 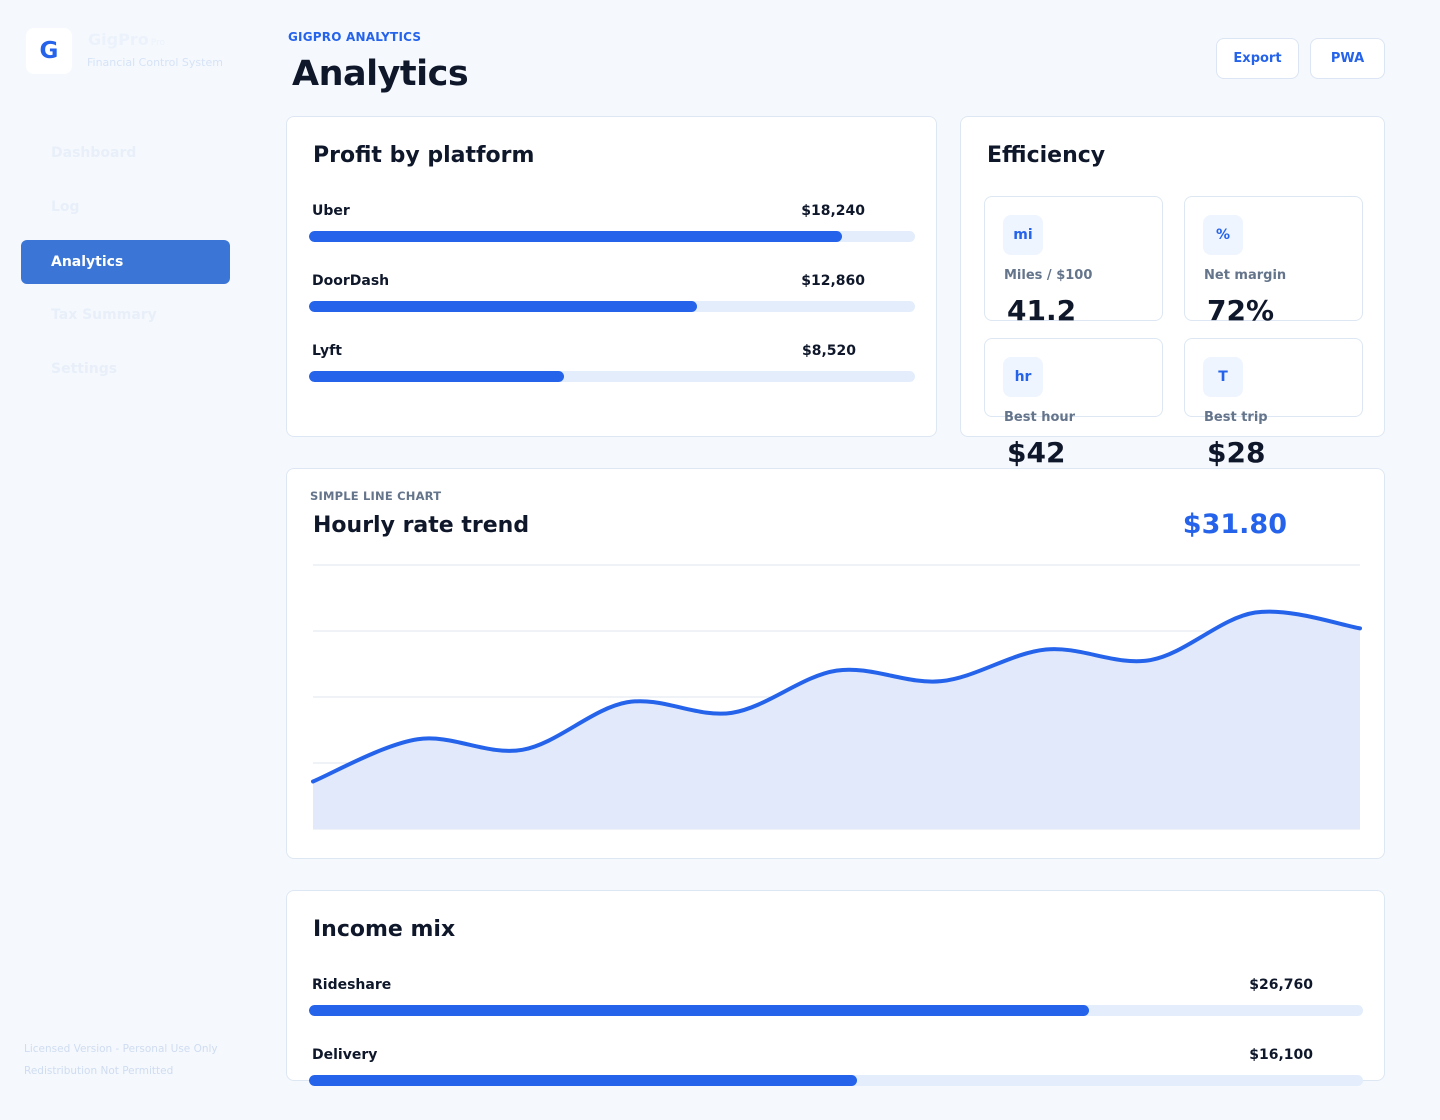 I want to click on brand-subtitle: Financial Control System, so click(x=155, y=62).